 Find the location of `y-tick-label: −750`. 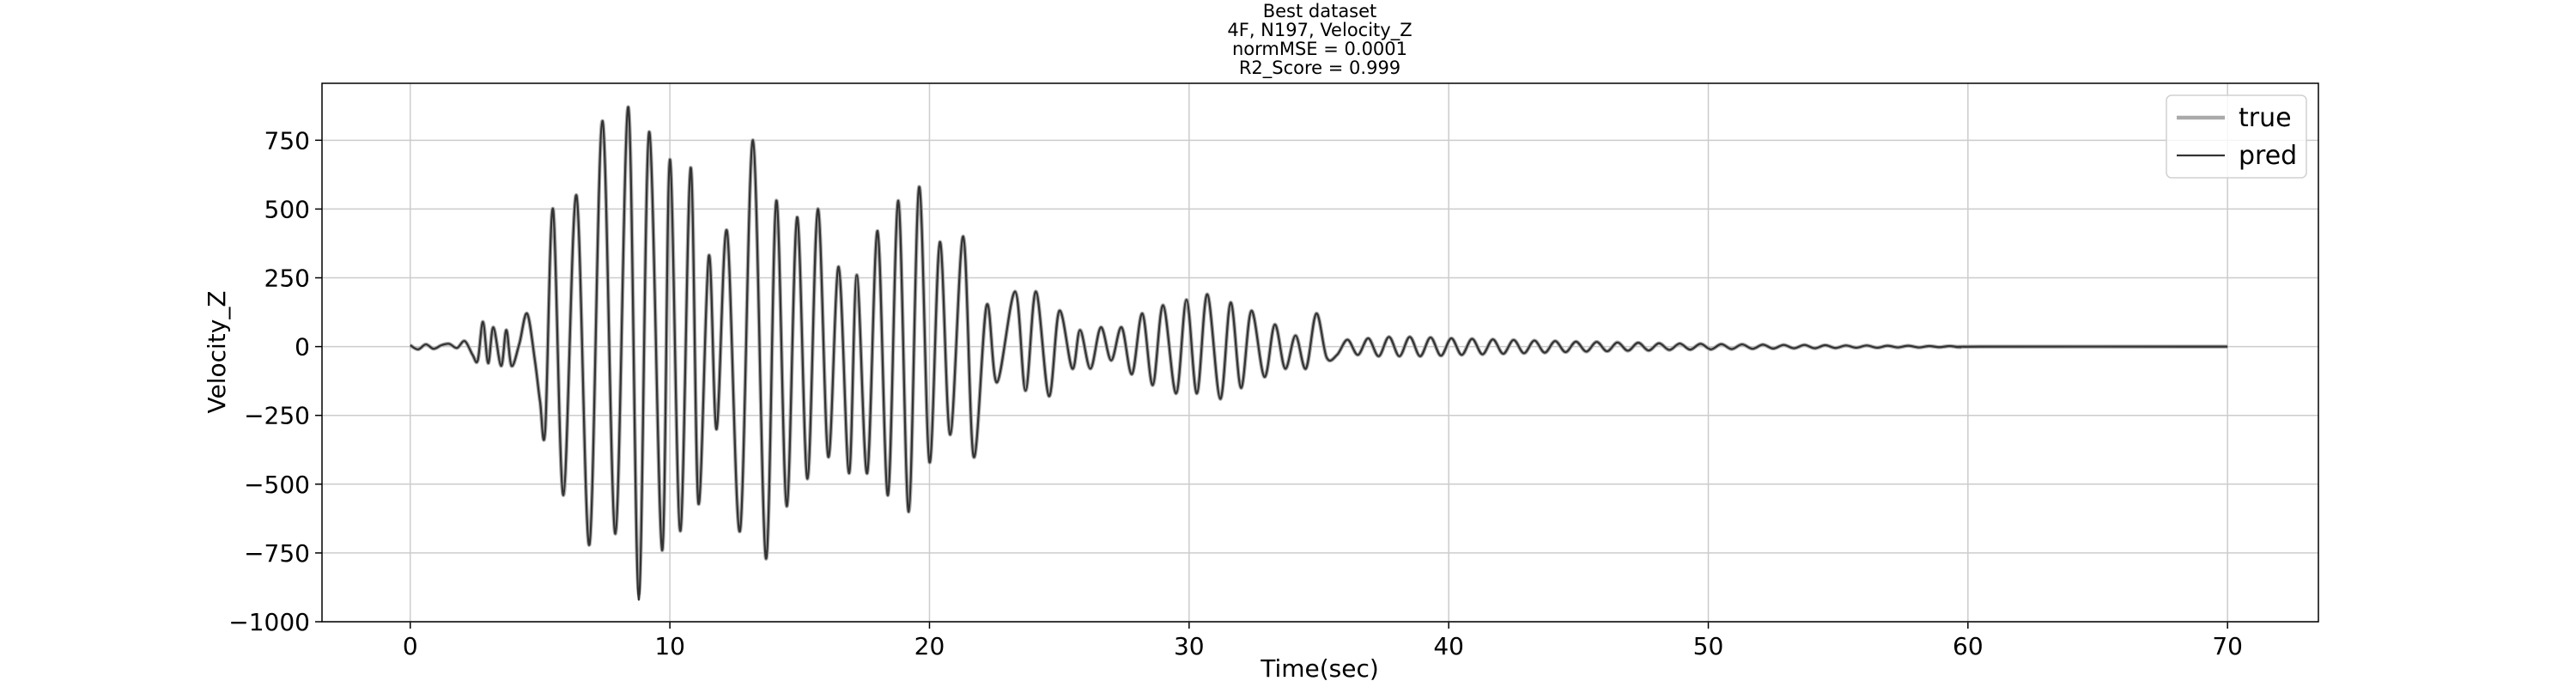

y-tick-label: −750 is located at coordinates (277, 553).